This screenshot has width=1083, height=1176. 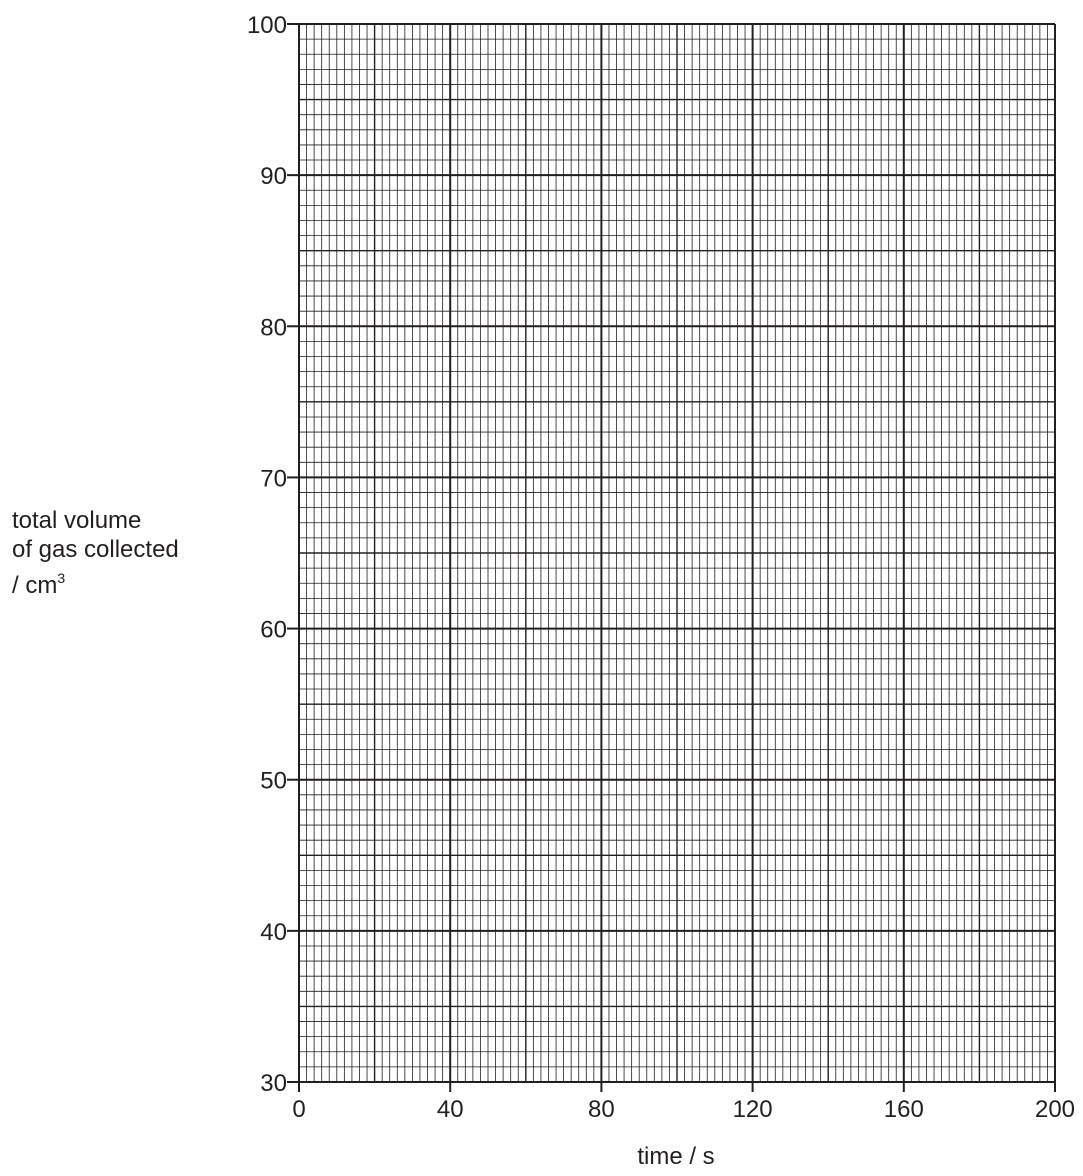 I want to click on x-axis-label: time / s, so click(x=676, y=1156).